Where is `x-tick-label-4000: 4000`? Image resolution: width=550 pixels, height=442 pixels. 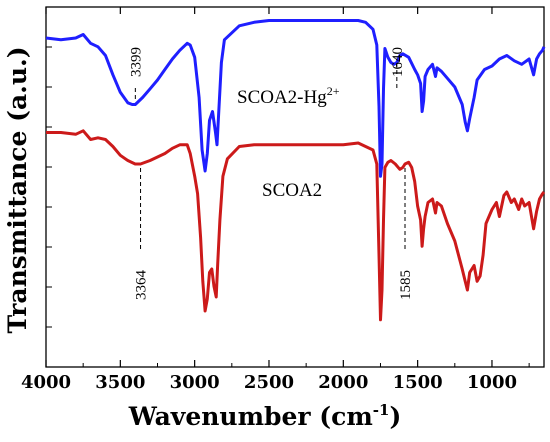 x-tick-label-4000: 4000 is located at coordinates (46, 382).